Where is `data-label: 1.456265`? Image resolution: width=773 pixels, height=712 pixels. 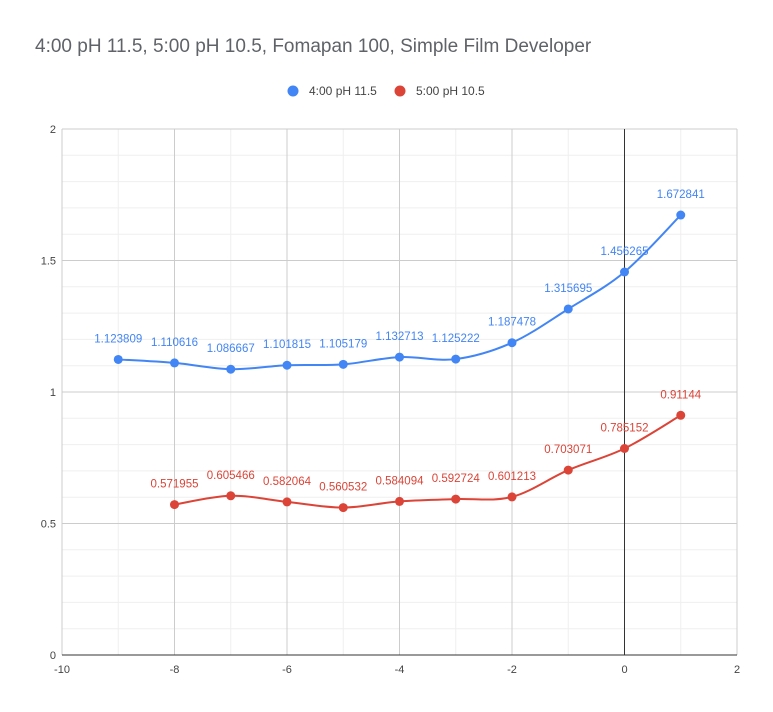 data-label: 1.456265 is located at coordinates (625, 252).